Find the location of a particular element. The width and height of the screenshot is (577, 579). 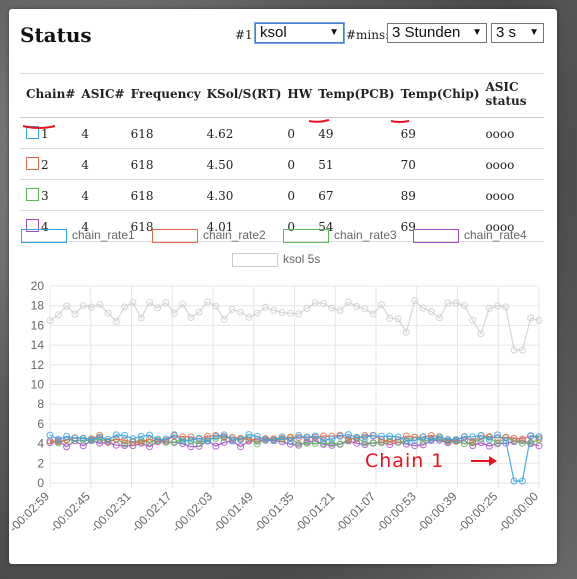

col-asic-status: ASIC status is located at coordinates (511, 95).